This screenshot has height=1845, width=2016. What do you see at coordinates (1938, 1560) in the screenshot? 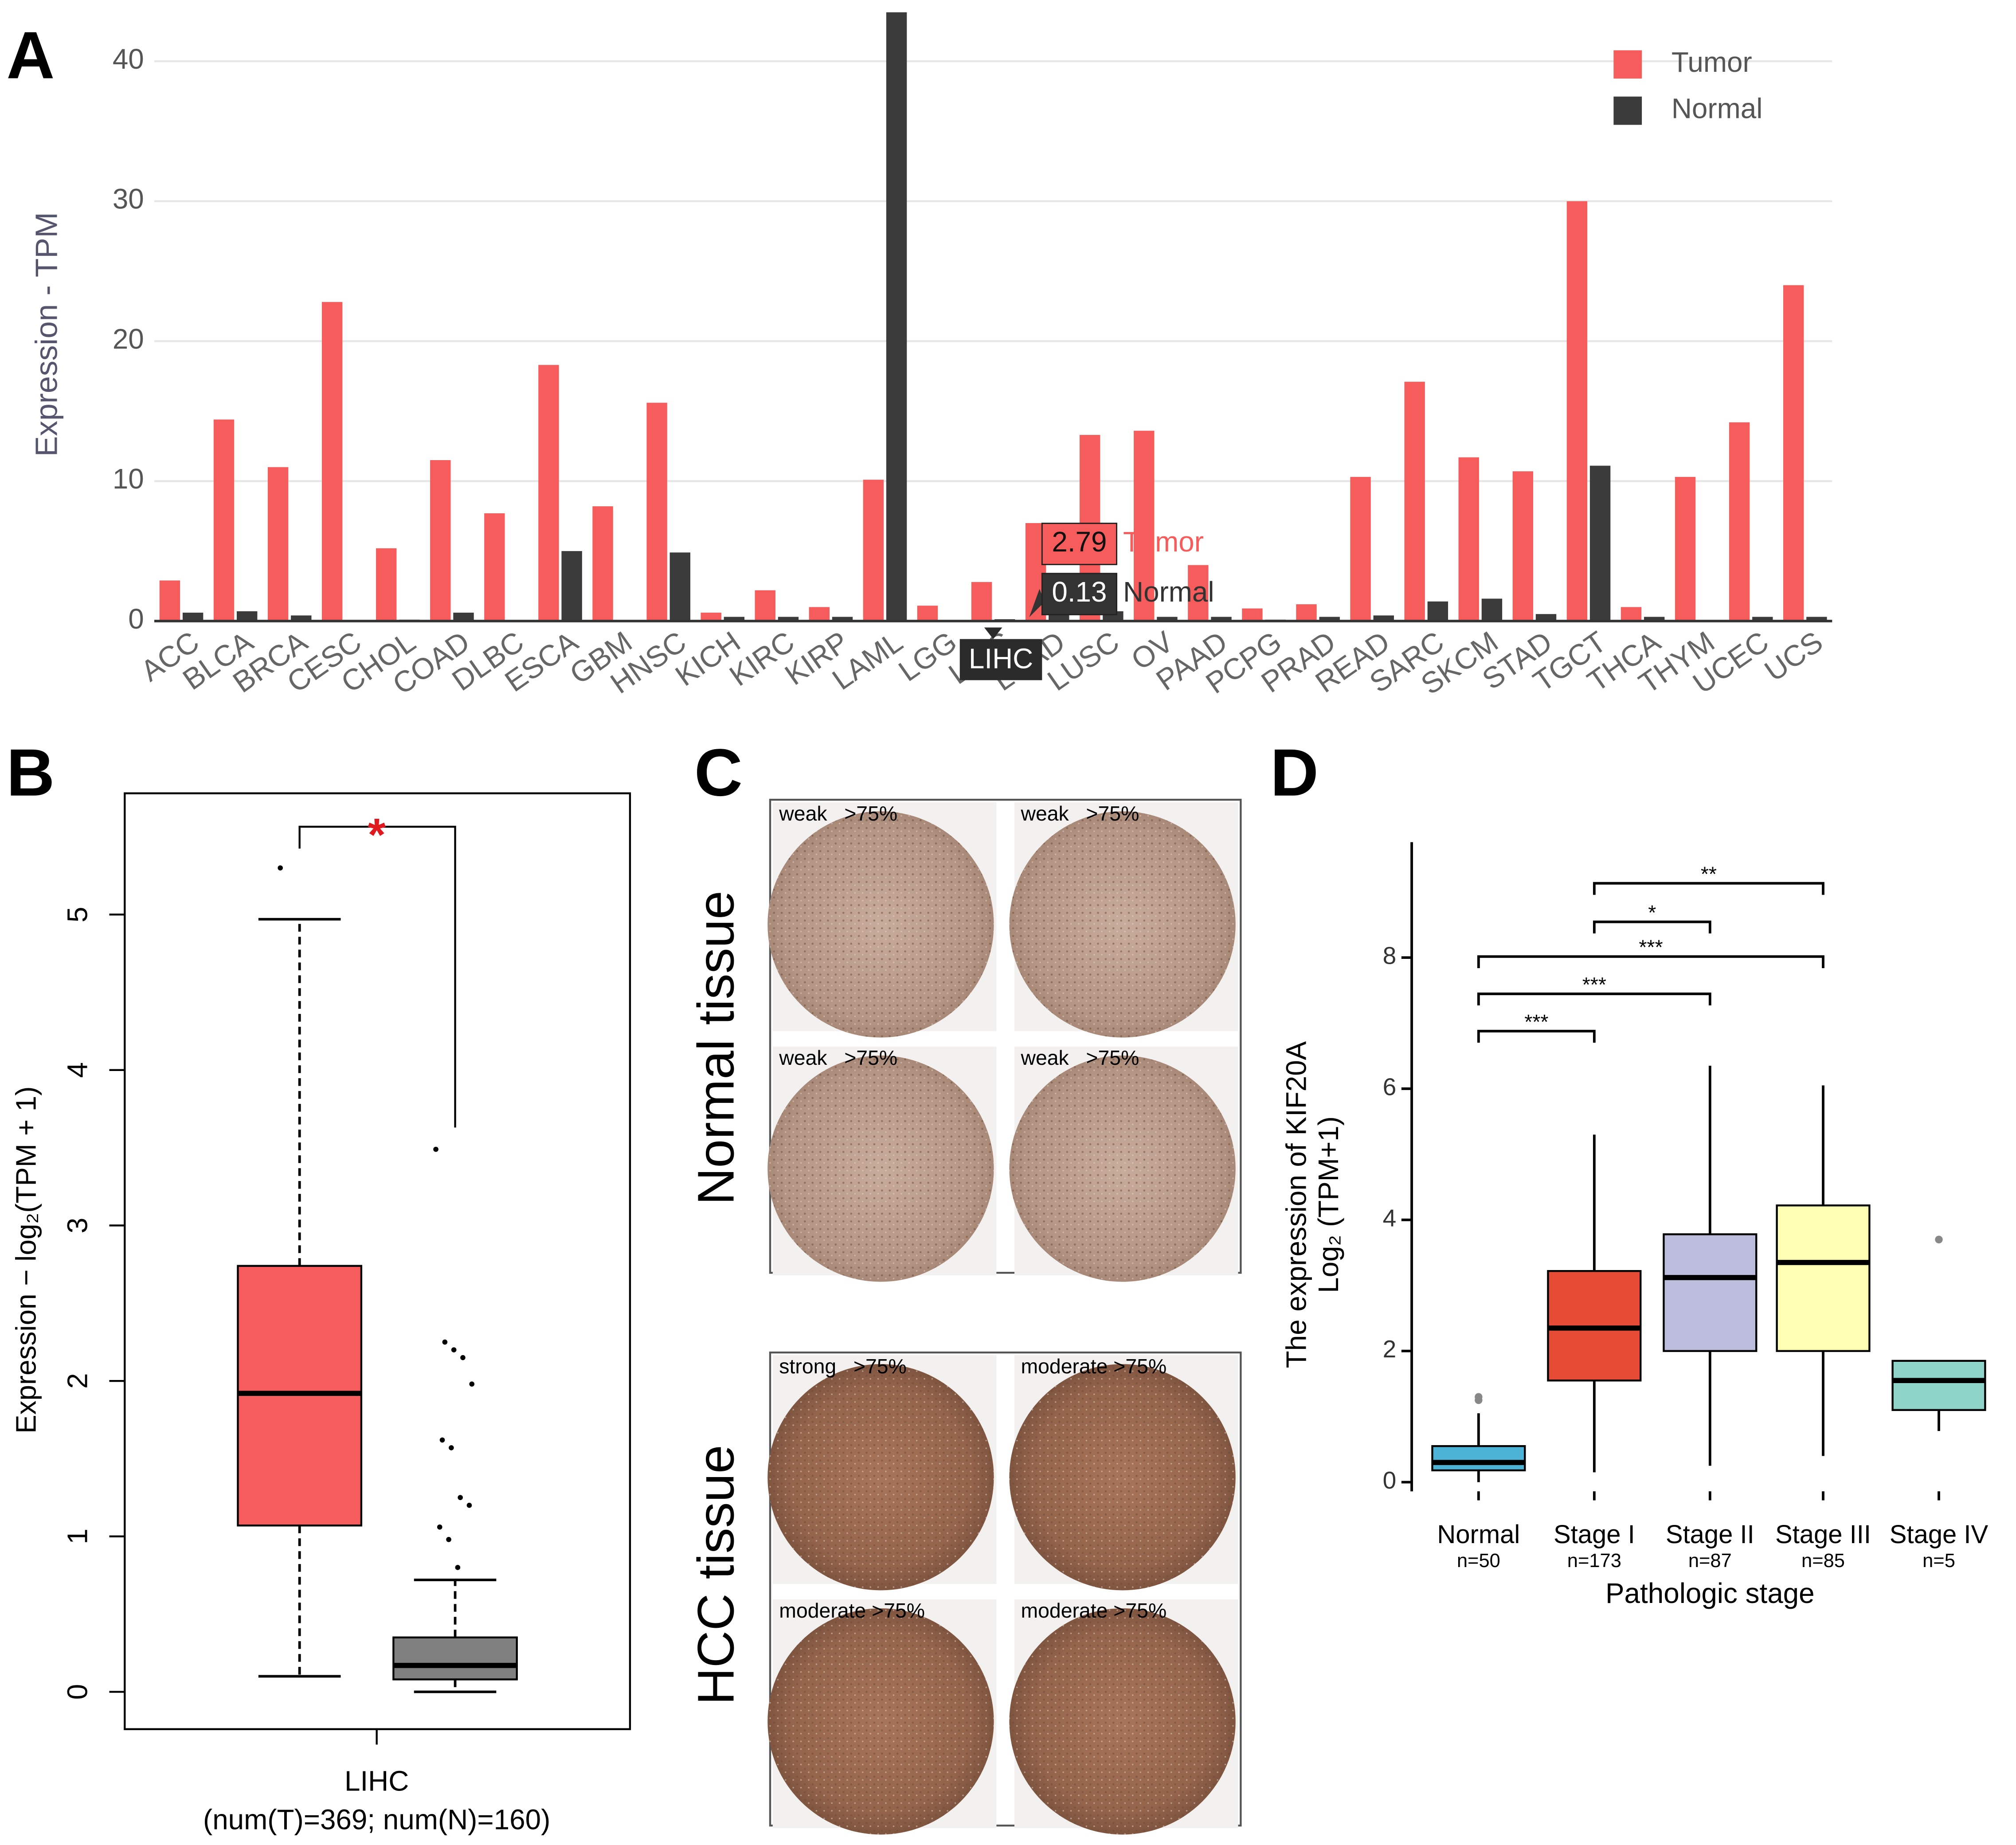
I see `x-tick-sublabel: n=5` at bounding box center [1938, 1560].